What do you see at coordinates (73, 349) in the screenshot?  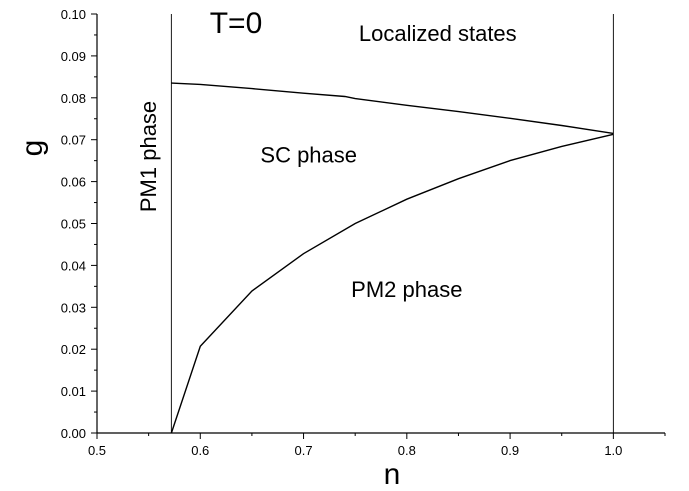 I see `y-tick-label-2: 0.02` at bounding box center [73, 349].